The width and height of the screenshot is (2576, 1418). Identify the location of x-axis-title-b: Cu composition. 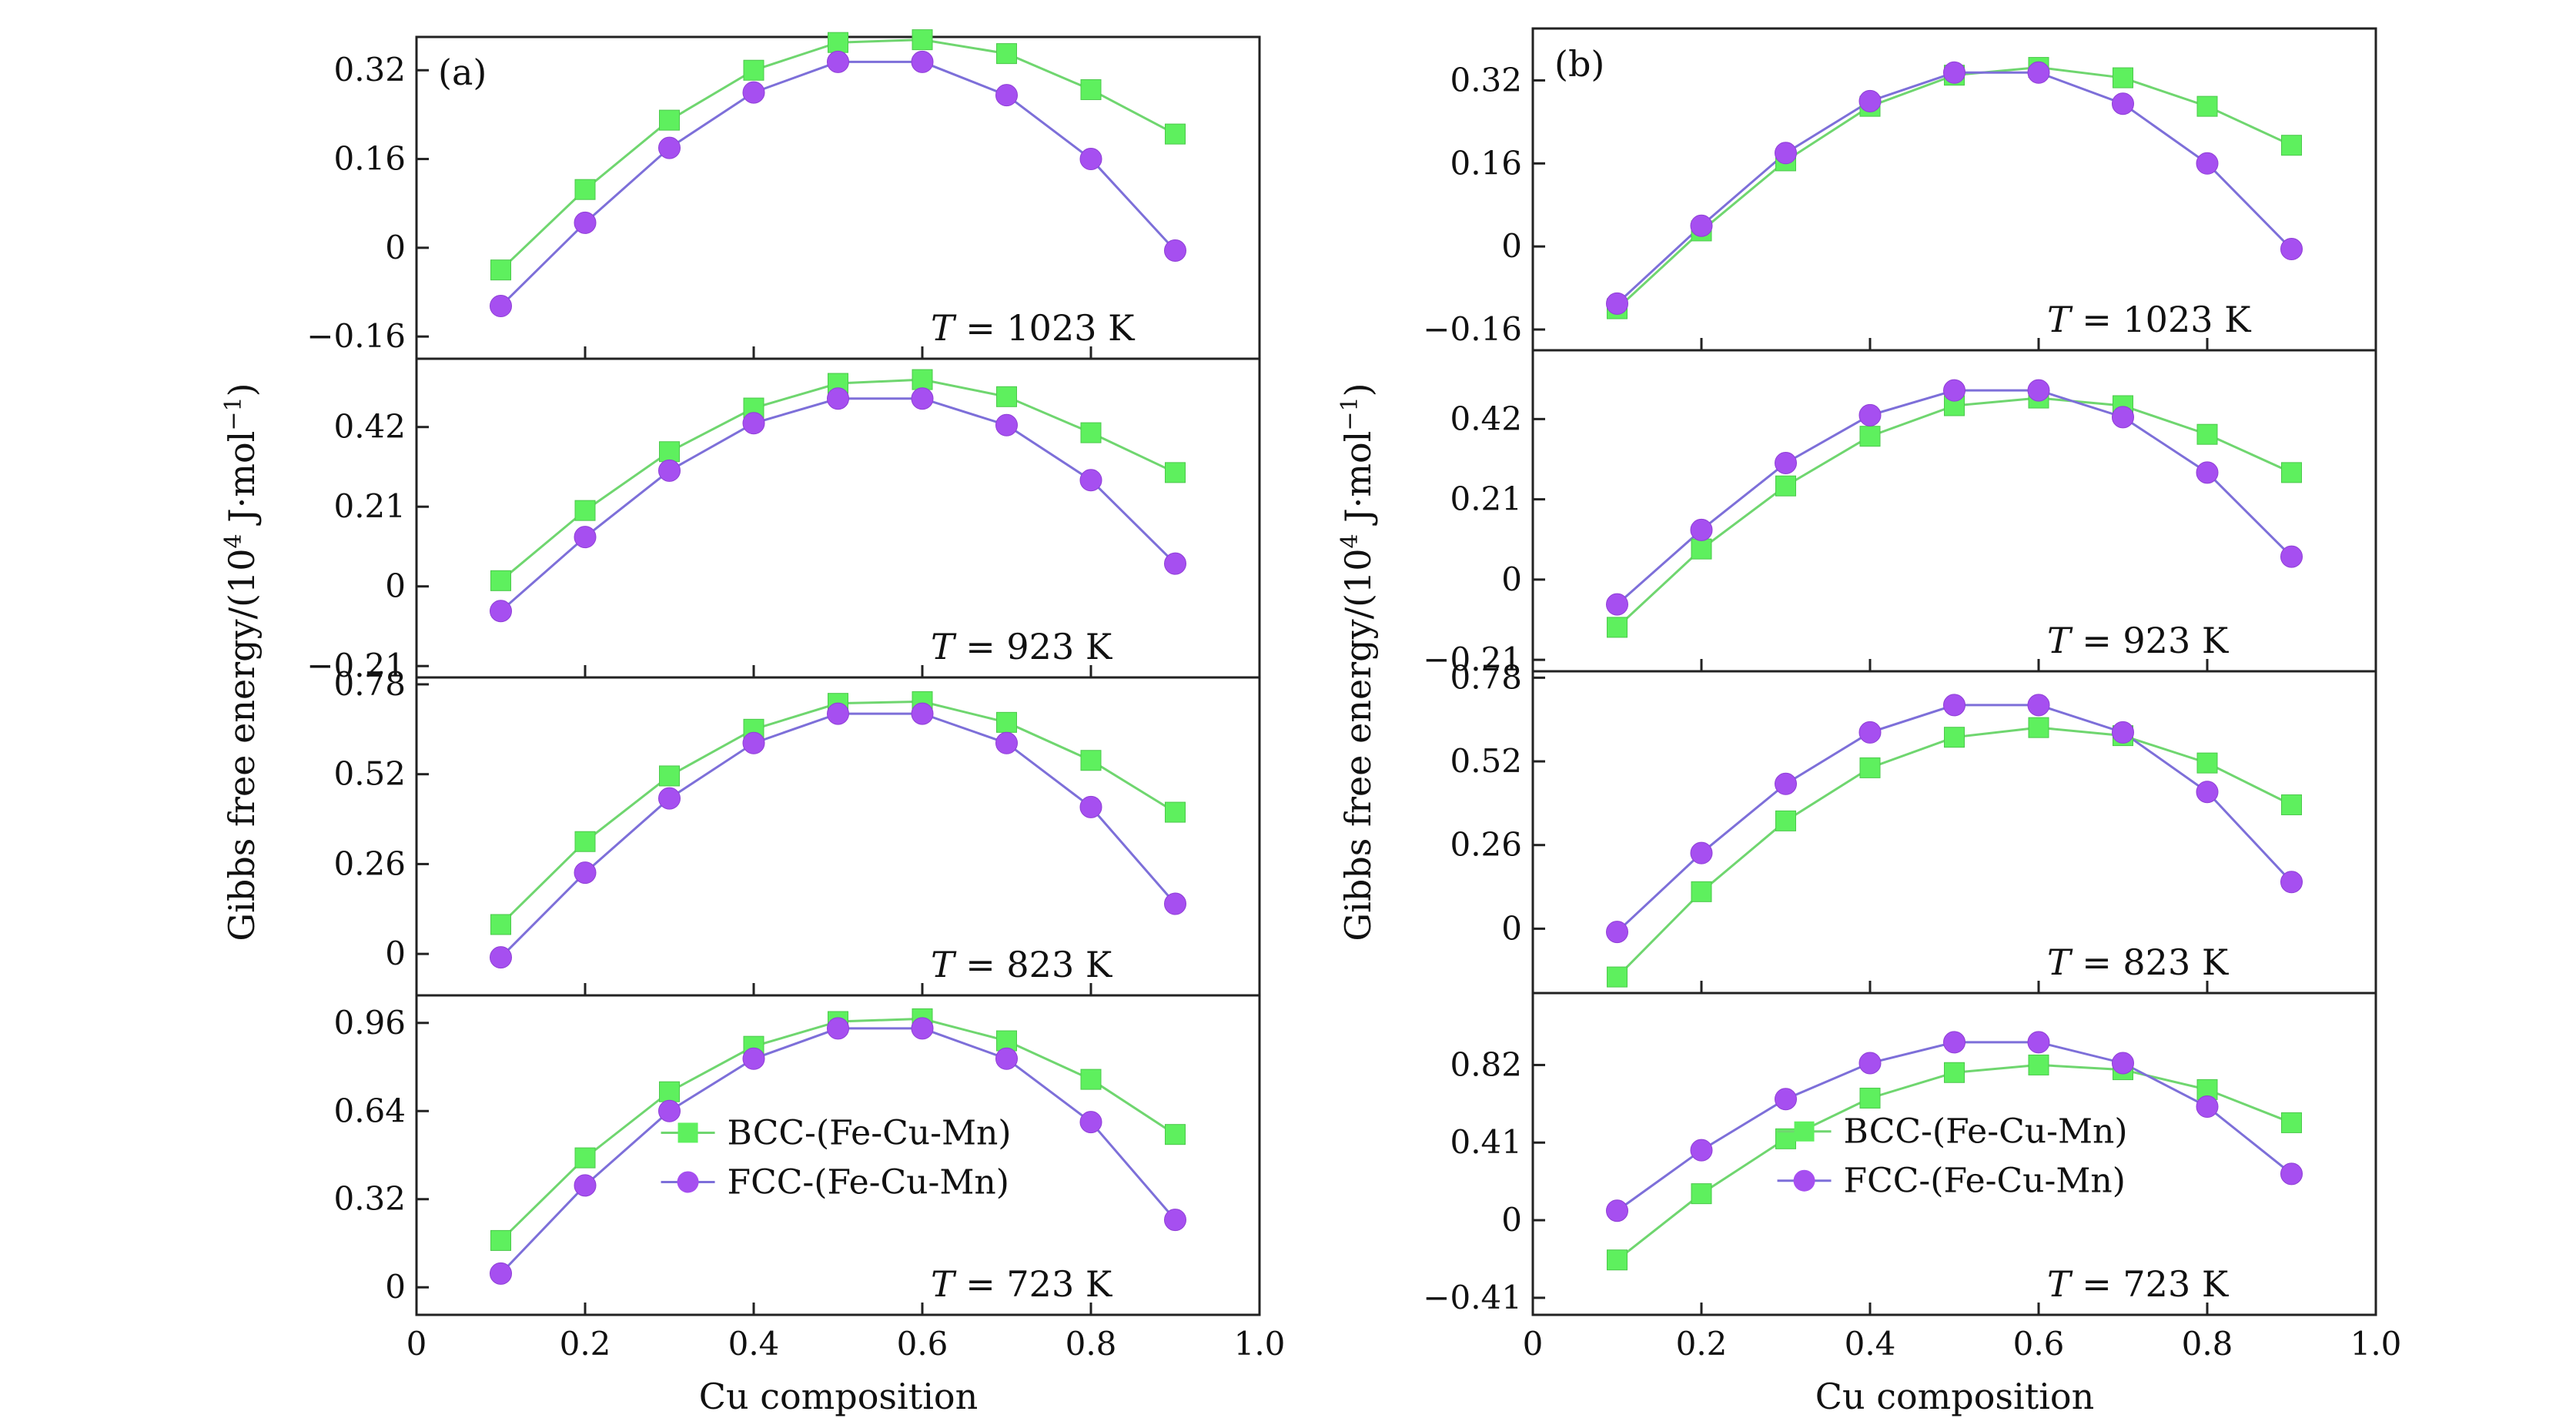
(1955, 1396).